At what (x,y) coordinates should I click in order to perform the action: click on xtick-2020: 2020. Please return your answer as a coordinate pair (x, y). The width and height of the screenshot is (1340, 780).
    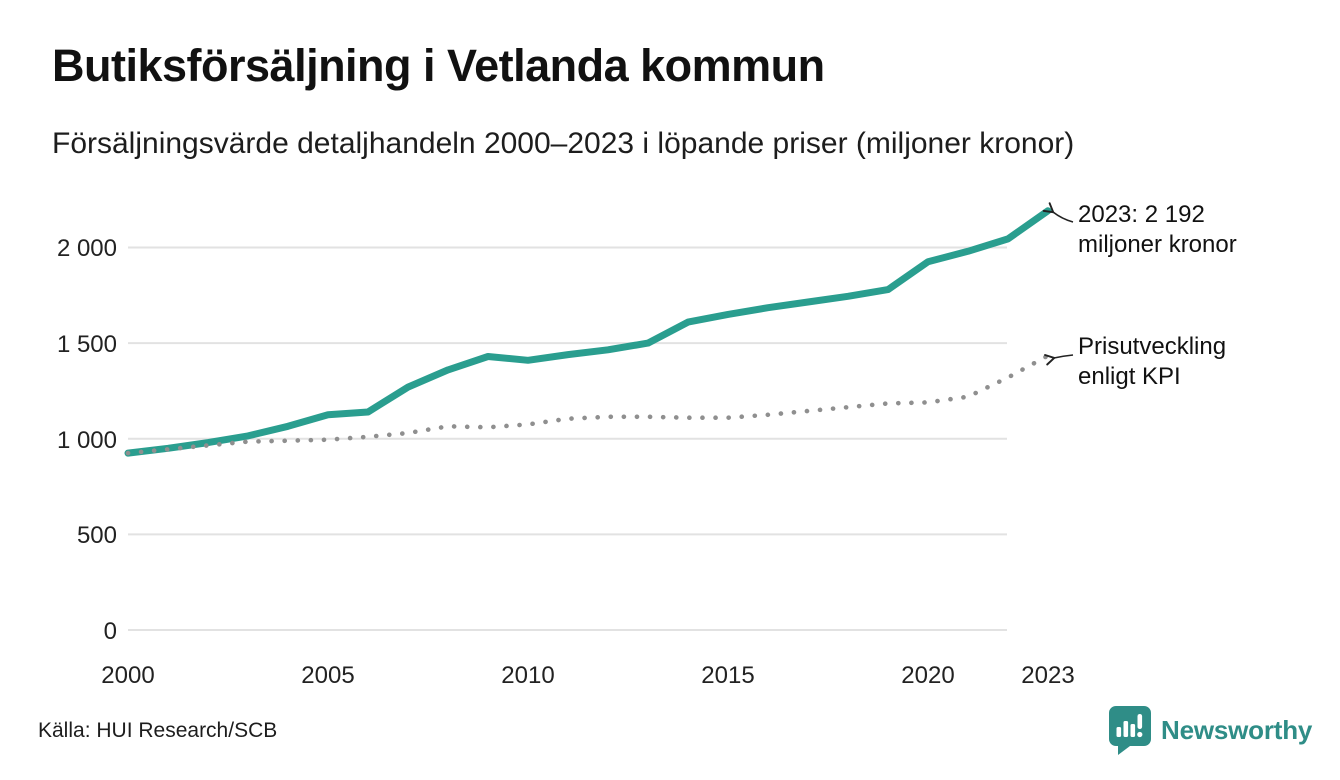
    Looking at the image, I should click on (928, 675).